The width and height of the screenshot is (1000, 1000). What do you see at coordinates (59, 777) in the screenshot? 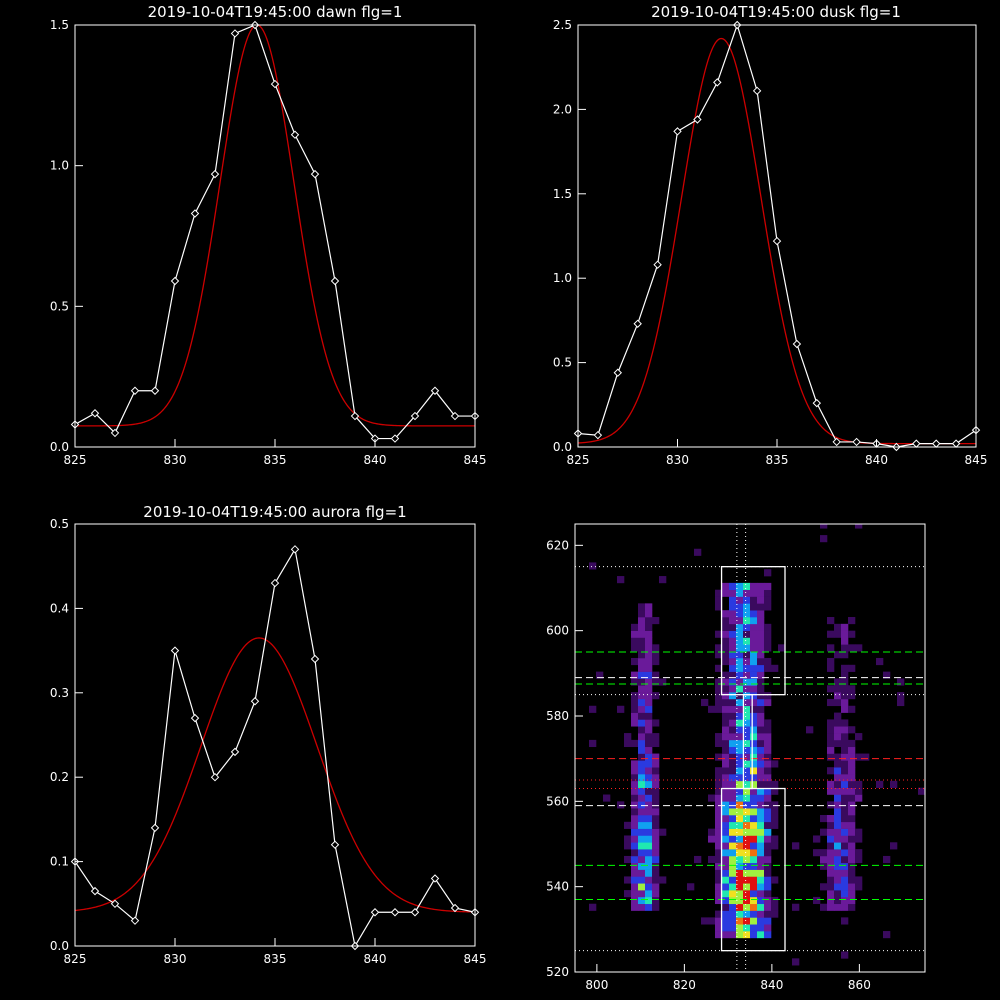
I see `aurora-y-tick-label: 0.2` at bounding box center [59, 777].